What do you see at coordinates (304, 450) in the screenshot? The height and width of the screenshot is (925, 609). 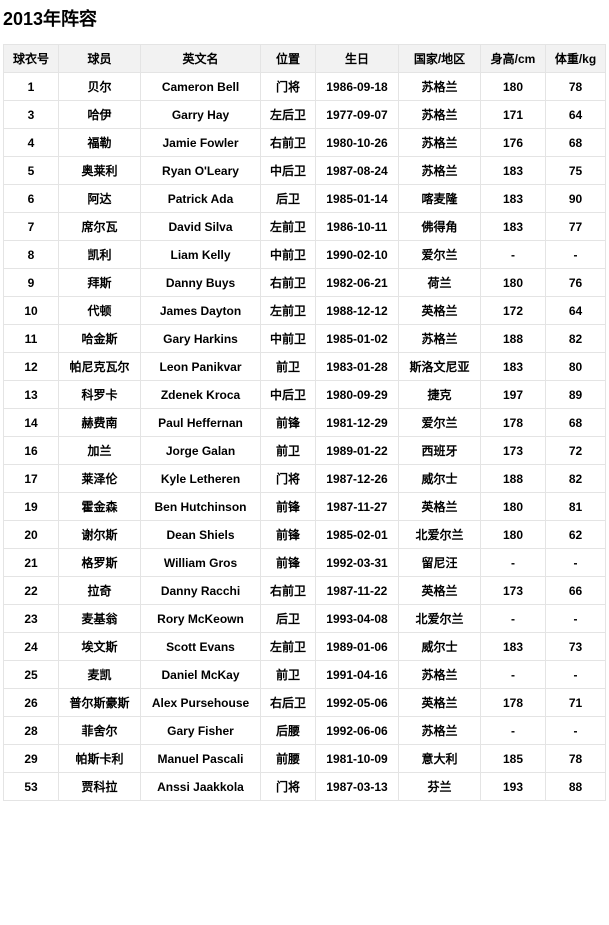 I see `table-row: 16 加兰 Jorge Galan 前卫 1989-01-22 西班牙 173 72` at bounding box center [304, 450].